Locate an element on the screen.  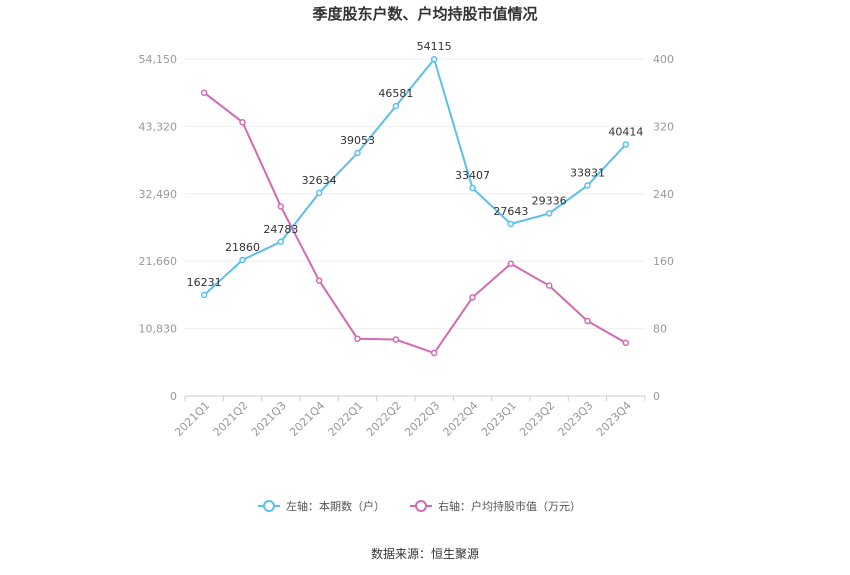
left-tick-label: 10,830 is located at coordinates (158, 329).